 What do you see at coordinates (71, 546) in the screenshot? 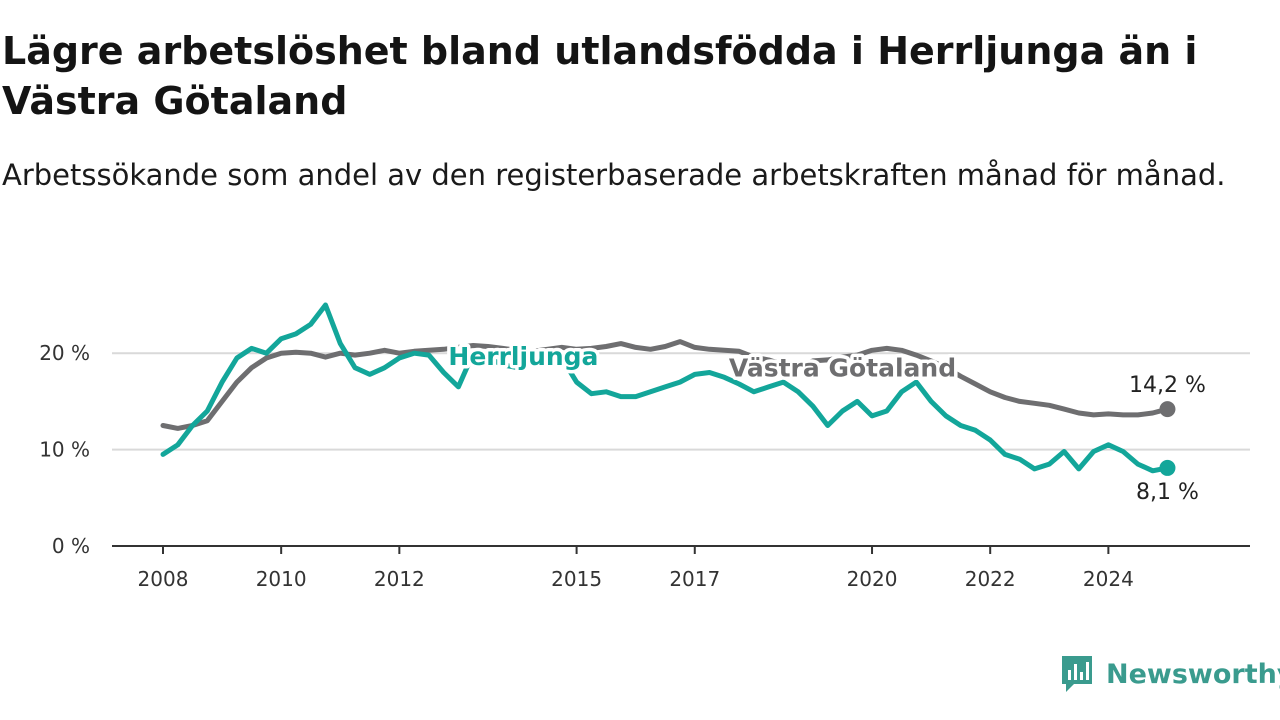
I see `y-tick-label: 0 %` at bounding box center [71, 546].